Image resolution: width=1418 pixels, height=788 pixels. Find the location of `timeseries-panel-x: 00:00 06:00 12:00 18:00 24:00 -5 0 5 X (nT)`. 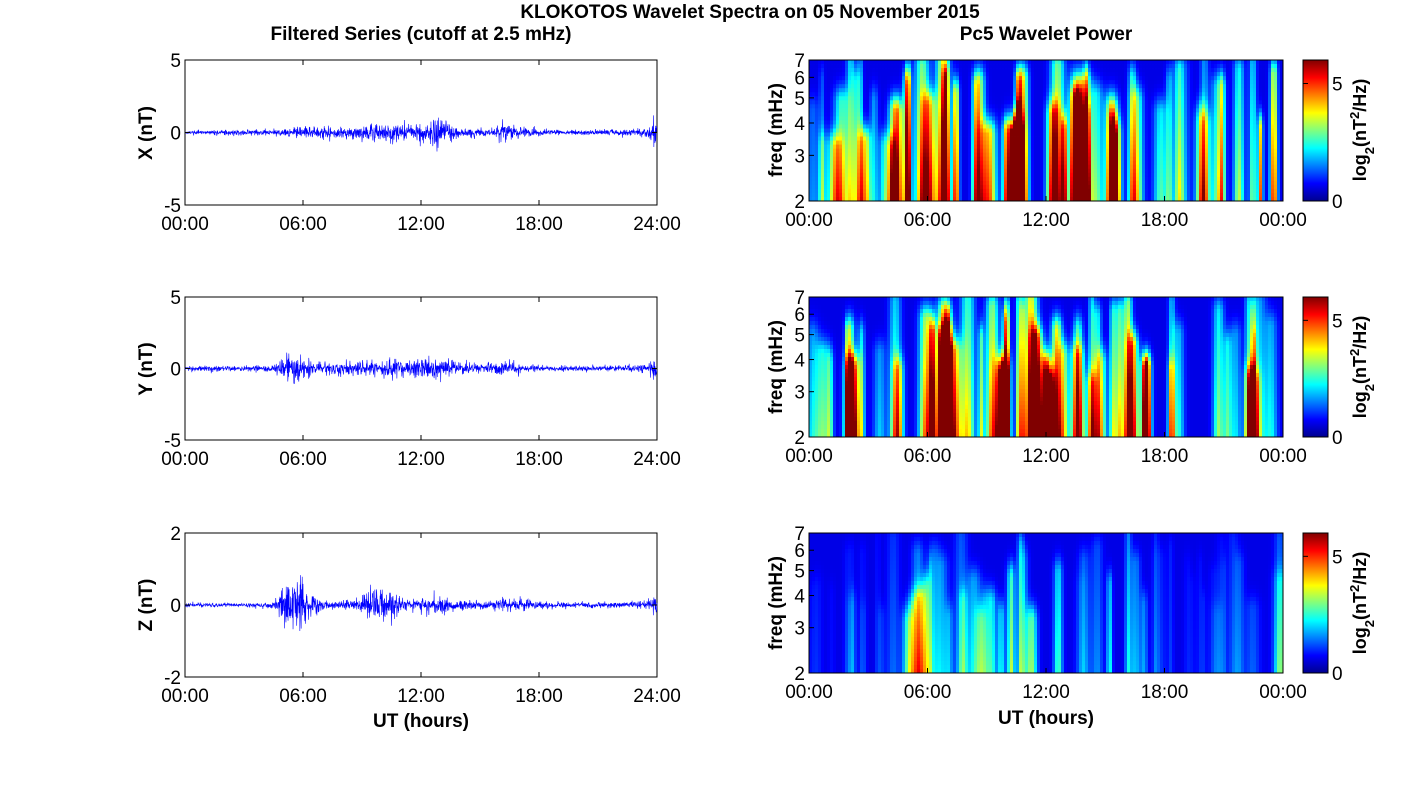

timeseries-panel-x: 00:00 06:00 12:00 18:00 24:00 -5 0 5 X (nT) is located at coordinates (408, 143).